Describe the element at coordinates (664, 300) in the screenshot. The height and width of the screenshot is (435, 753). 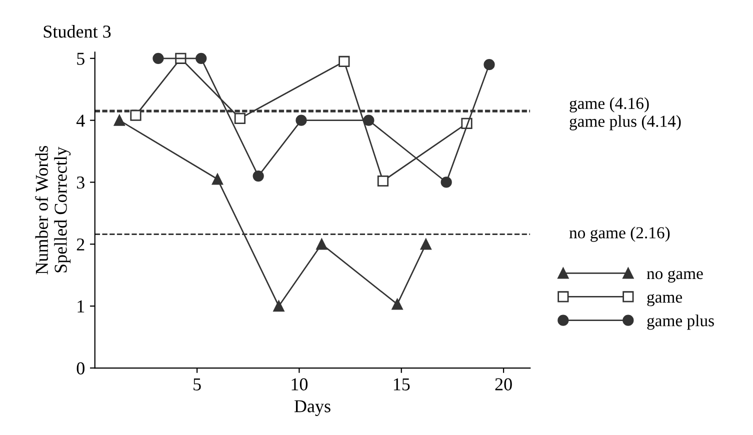
I see `legend-label: game` at that location.